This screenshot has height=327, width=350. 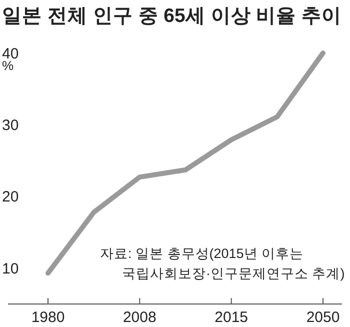 What do you see at coordinates (48, 317) in the screenshot?
I see `x-tick-label: 1980` at bounding box center [48, 317].